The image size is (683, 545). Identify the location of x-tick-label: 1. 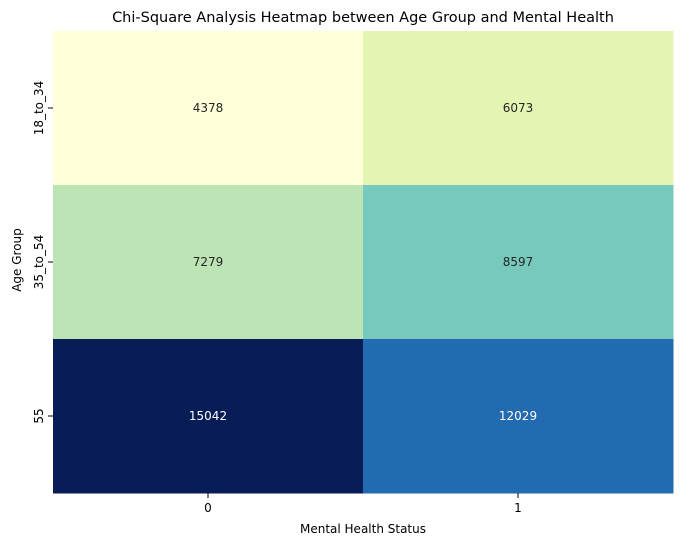
(518, 508).